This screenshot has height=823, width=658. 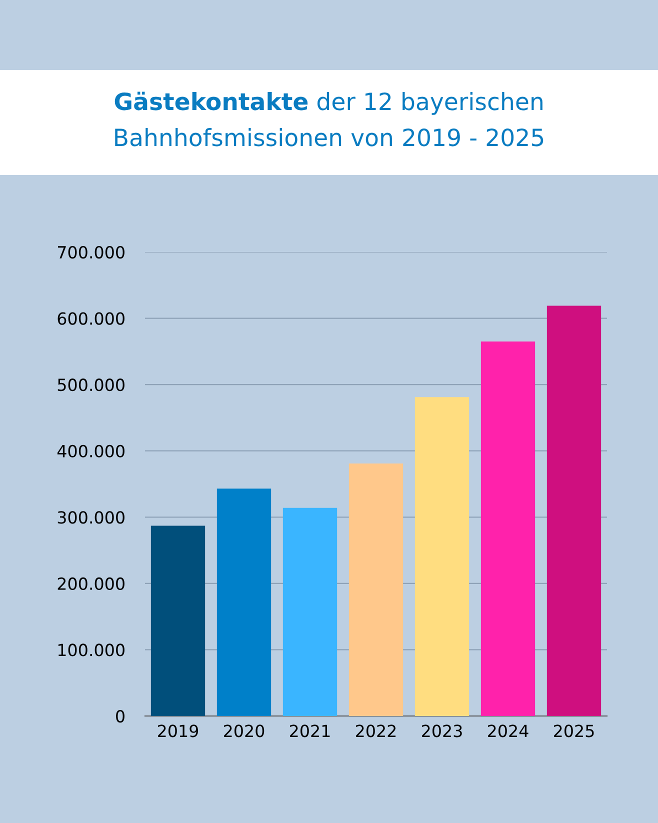 What do you see at coordinates (178, 731) in the screenshot?
I see `x-tick-label: 2019` at bounding box center [178, 731].